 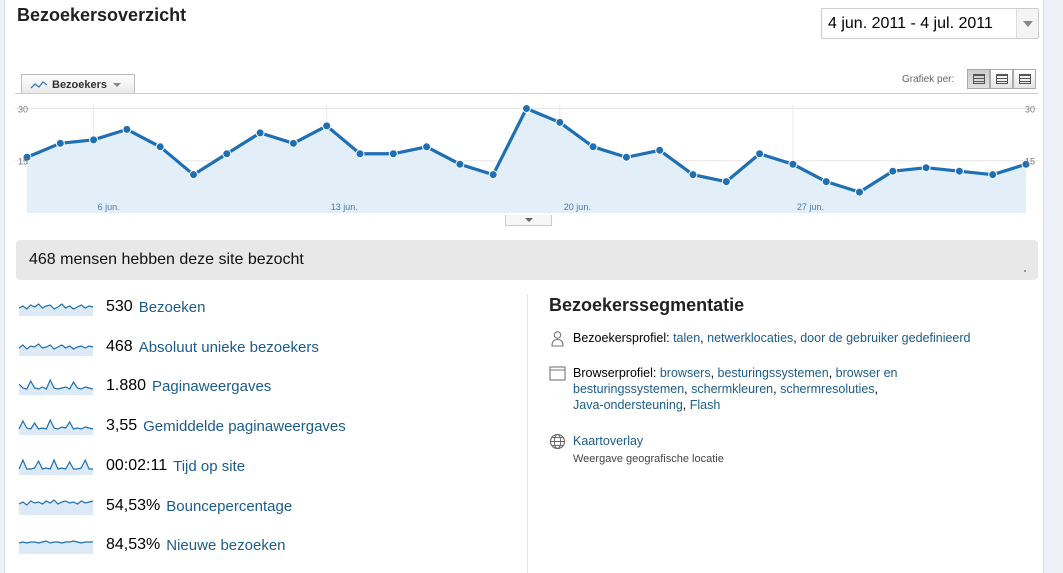 What do you see at coordinates (750, 338) in the screenshot?
I see `link-network-locations: netwerklocaties` at bounding box center [750, 338].